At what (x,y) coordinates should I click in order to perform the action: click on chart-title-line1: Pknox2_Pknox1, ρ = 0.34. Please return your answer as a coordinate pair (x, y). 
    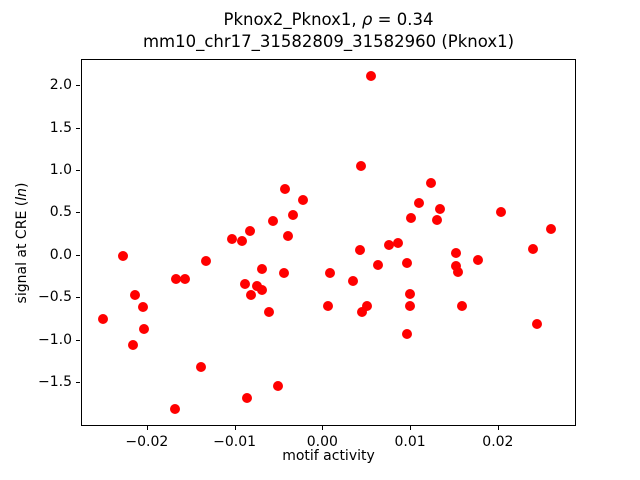
    Looking at the image, I should click on (328, 20).